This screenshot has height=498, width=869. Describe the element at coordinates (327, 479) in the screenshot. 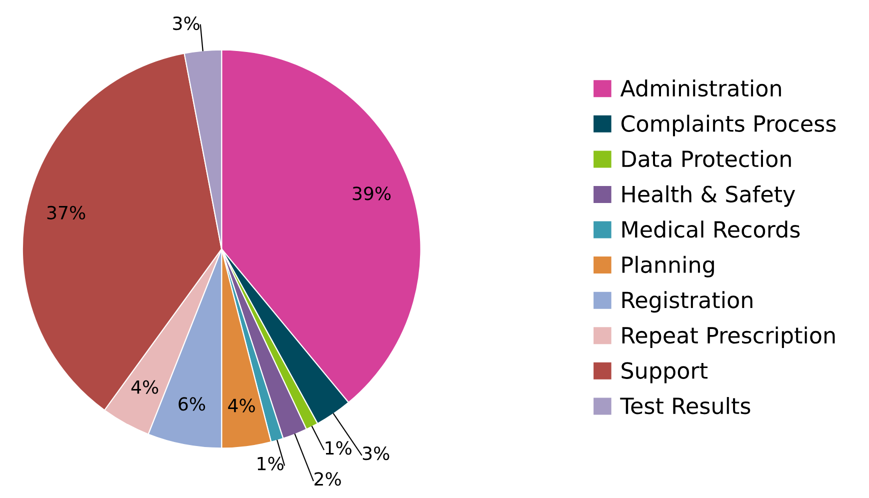

I see `data-label: 2%` at that location.